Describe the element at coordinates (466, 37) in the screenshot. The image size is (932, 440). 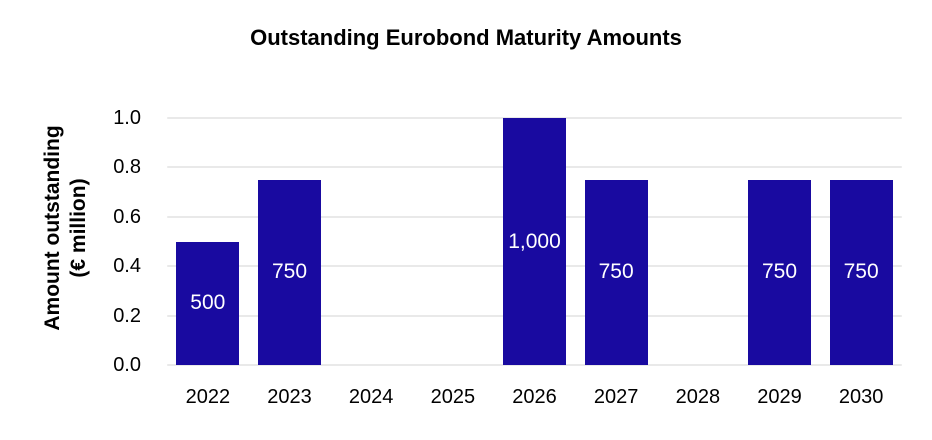
I see `chart-title: Outstanding Eurobond Maturity Amounts` at that location.